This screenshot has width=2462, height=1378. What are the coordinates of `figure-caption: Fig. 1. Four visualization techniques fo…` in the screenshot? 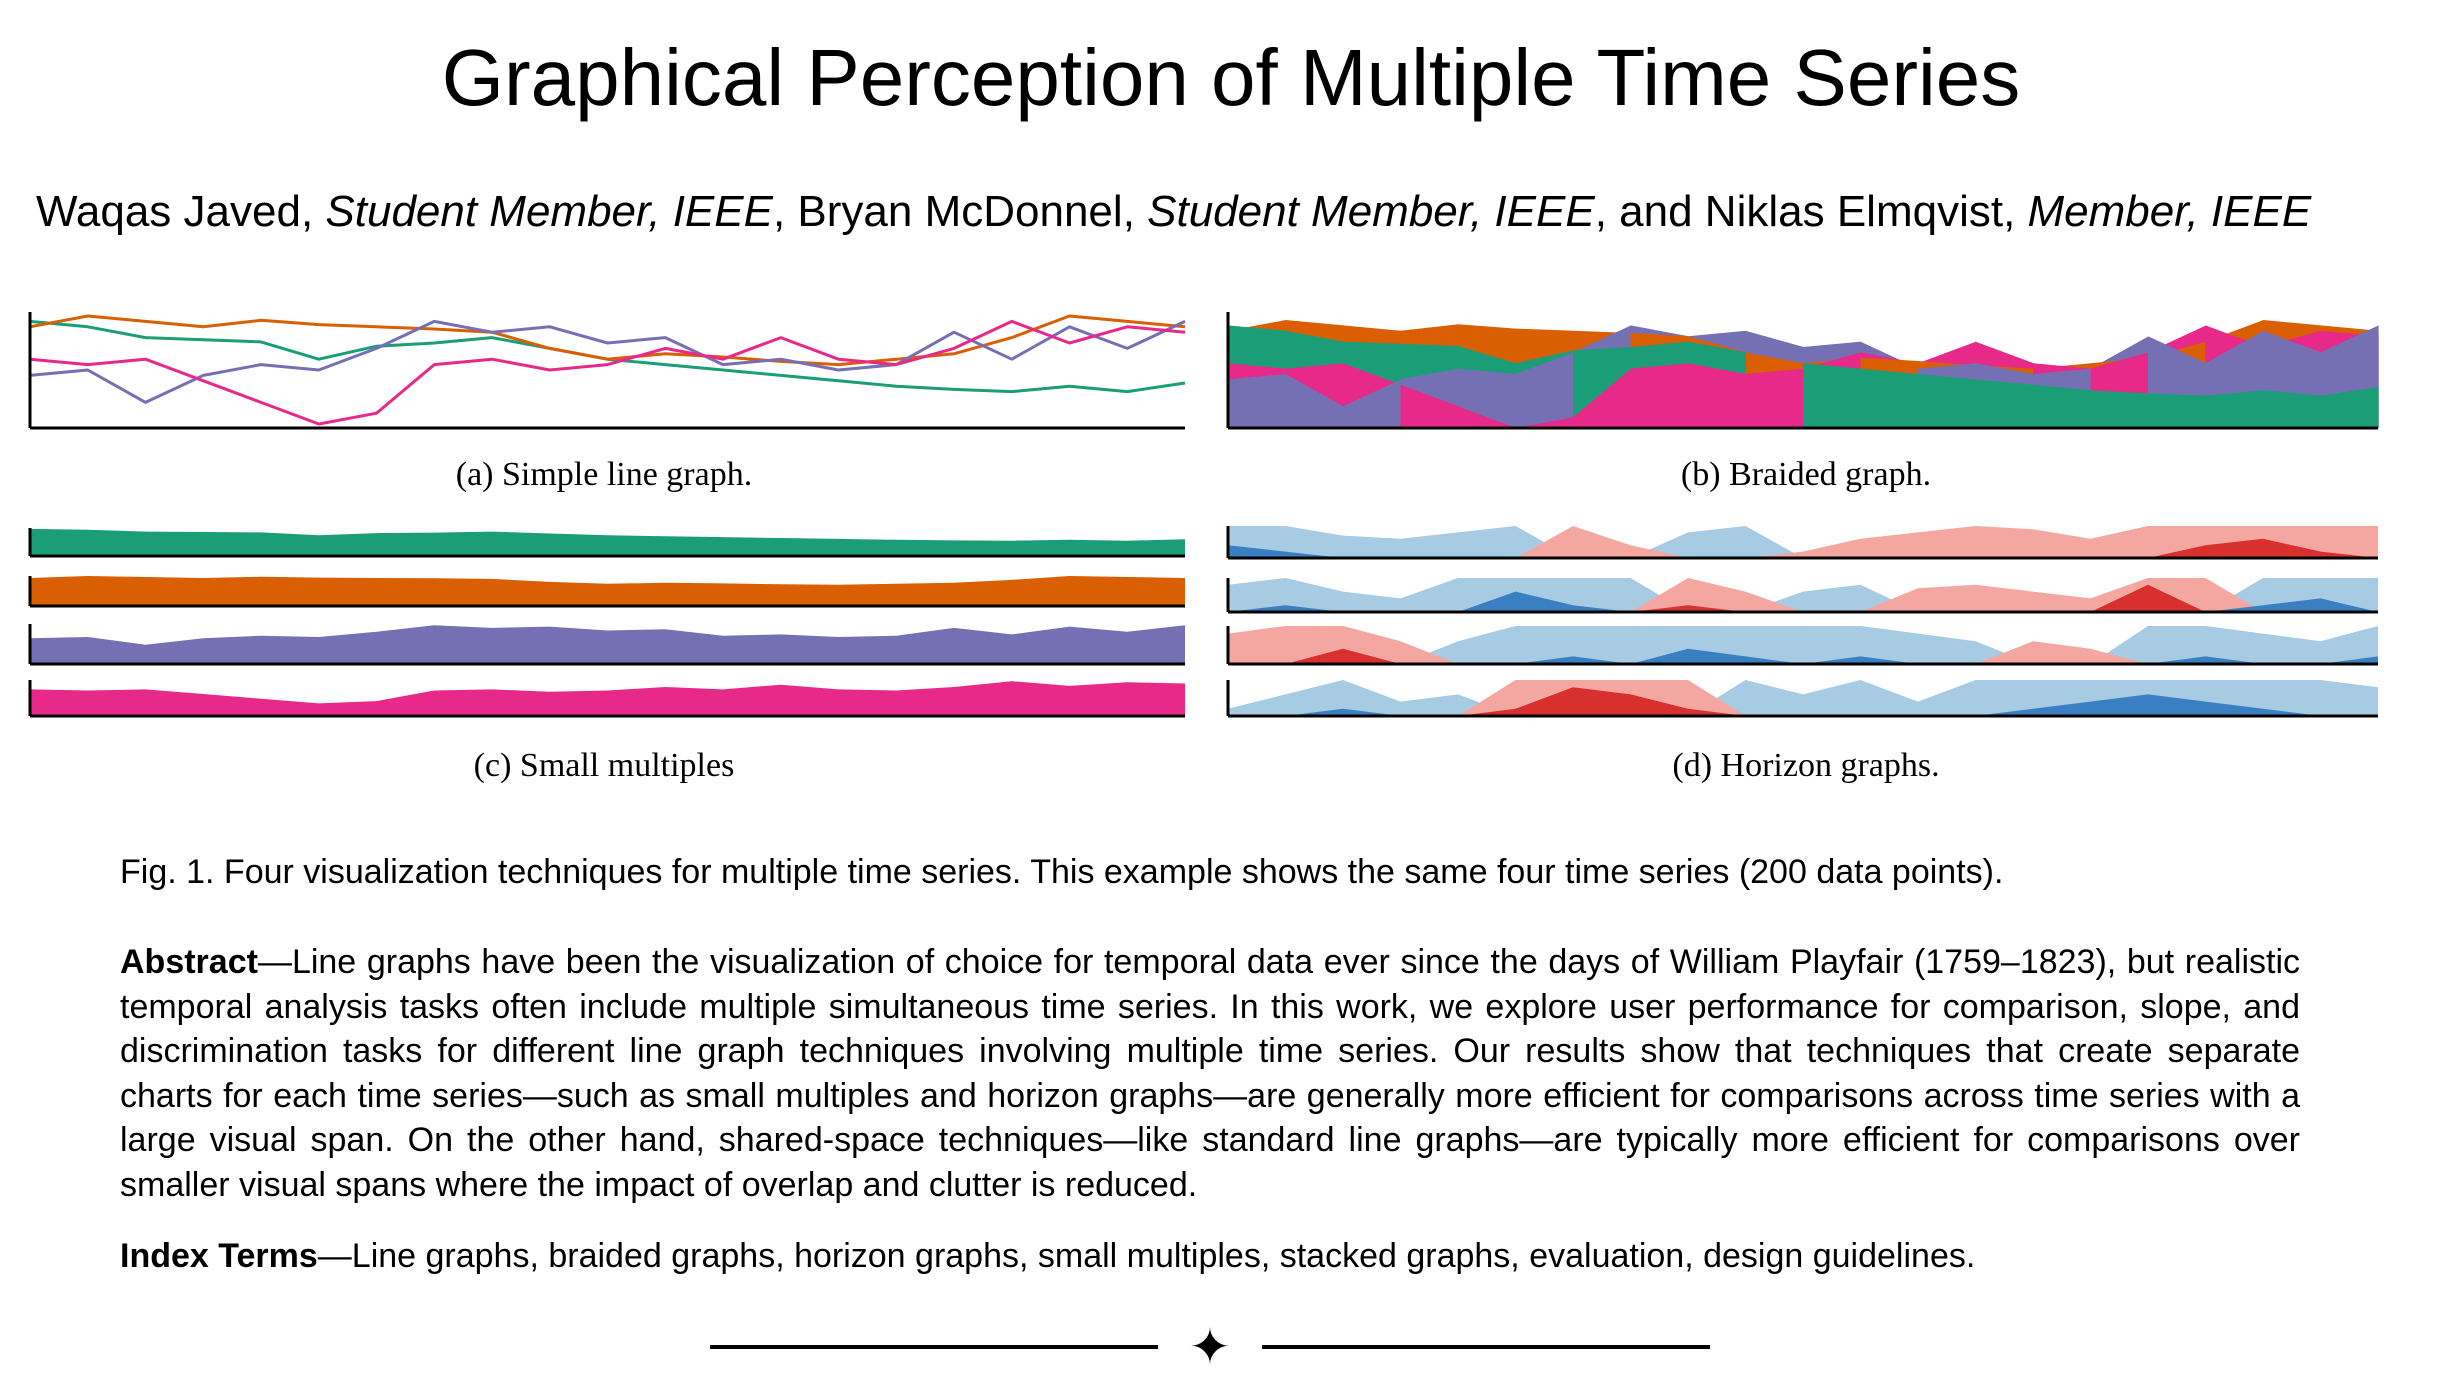 It's located at (1062, 872).